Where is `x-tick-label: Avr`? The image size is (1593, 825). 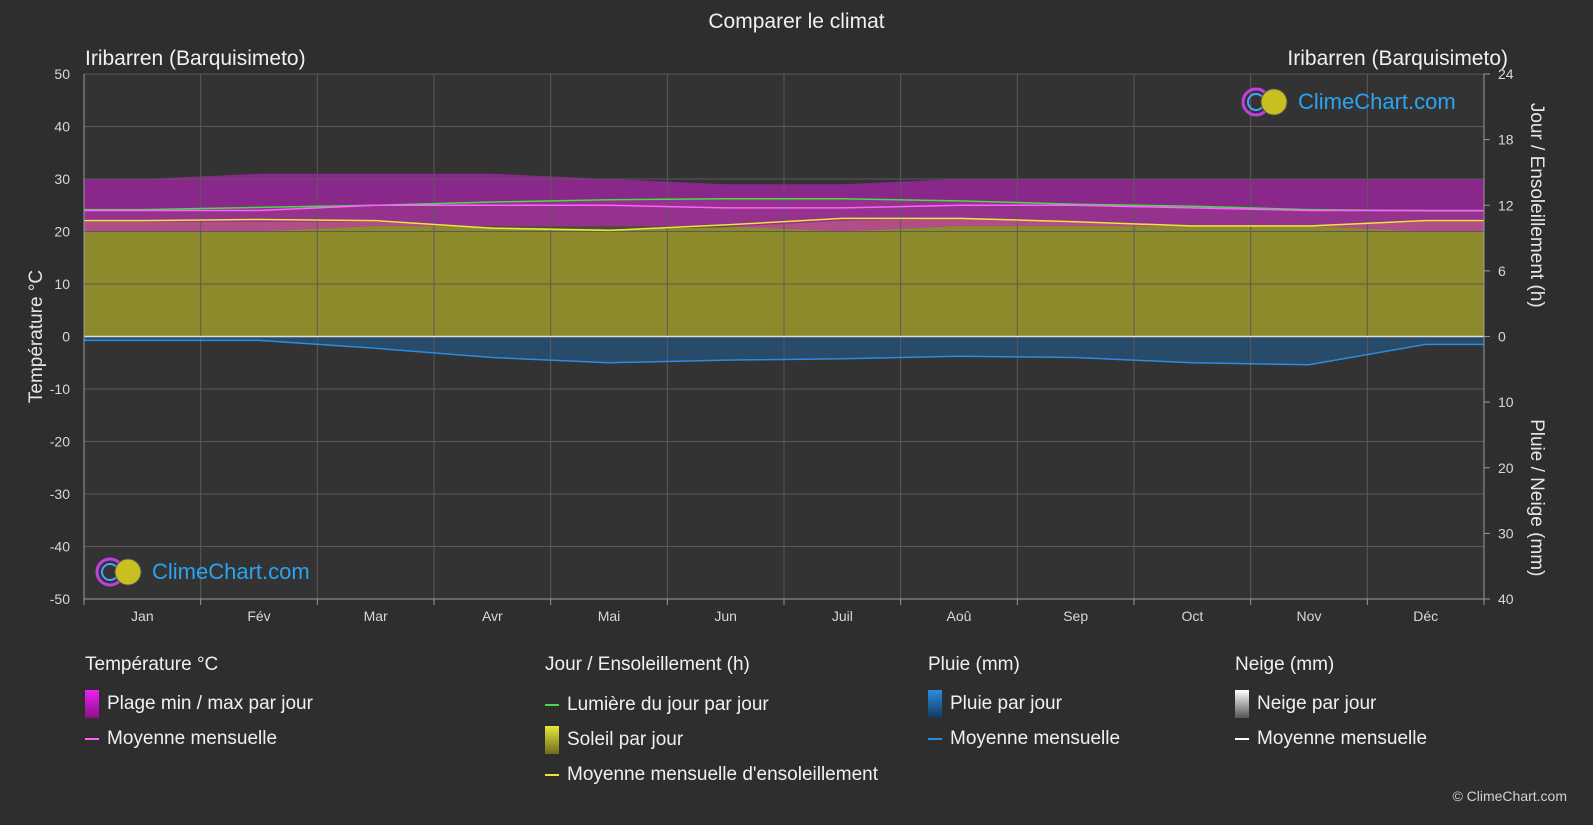
x-tick-label: Avr is located at coordinates (492, 616).